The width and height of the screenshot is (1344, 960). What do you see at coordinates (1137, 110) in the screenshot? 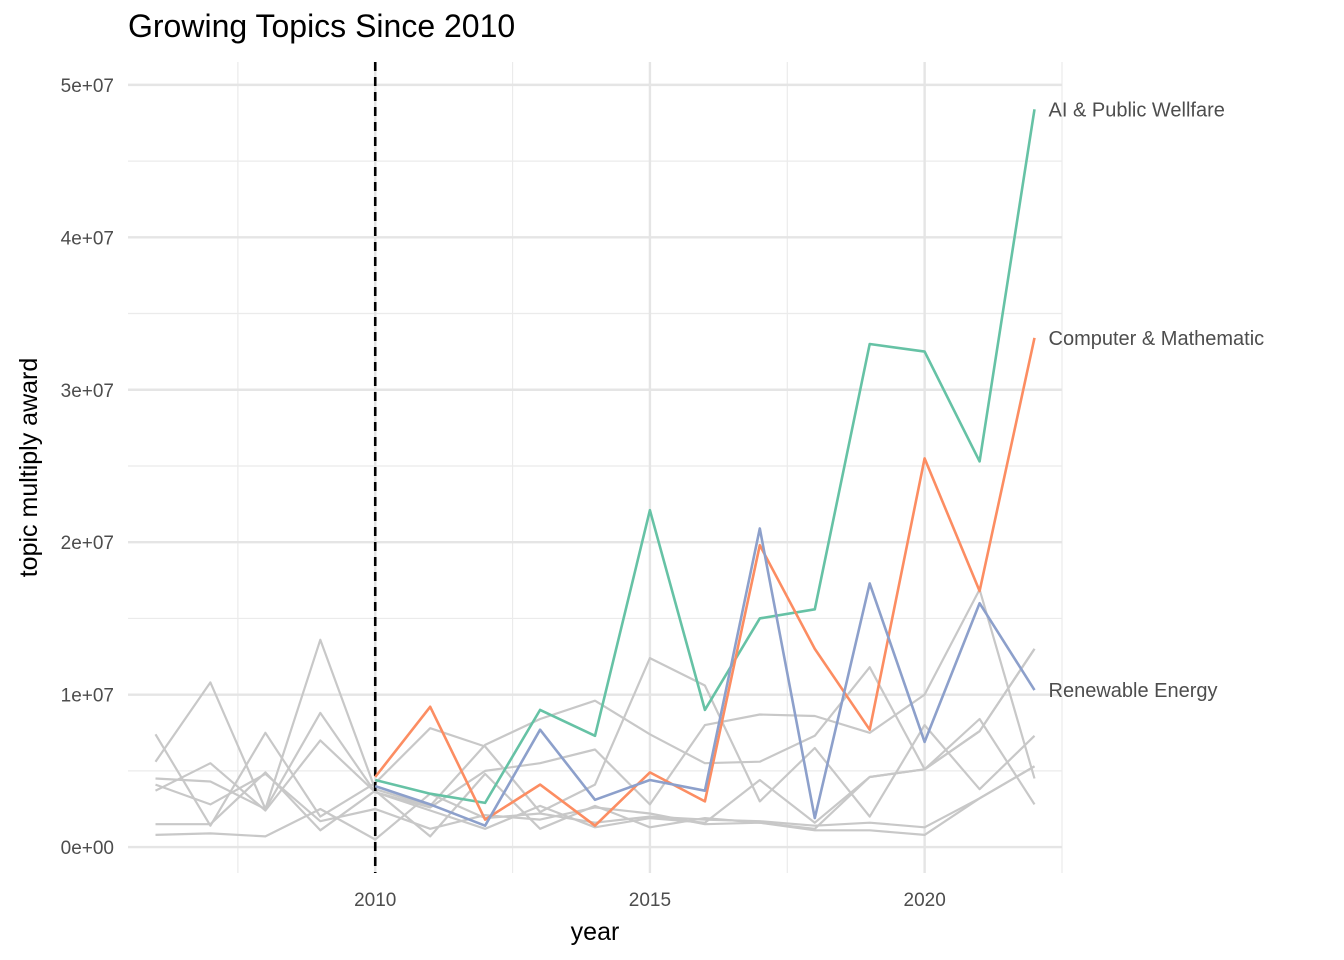
I see `series-label-ai-public-wellfare: AI & Public Wellfare` at bounding box center [1137, 110].